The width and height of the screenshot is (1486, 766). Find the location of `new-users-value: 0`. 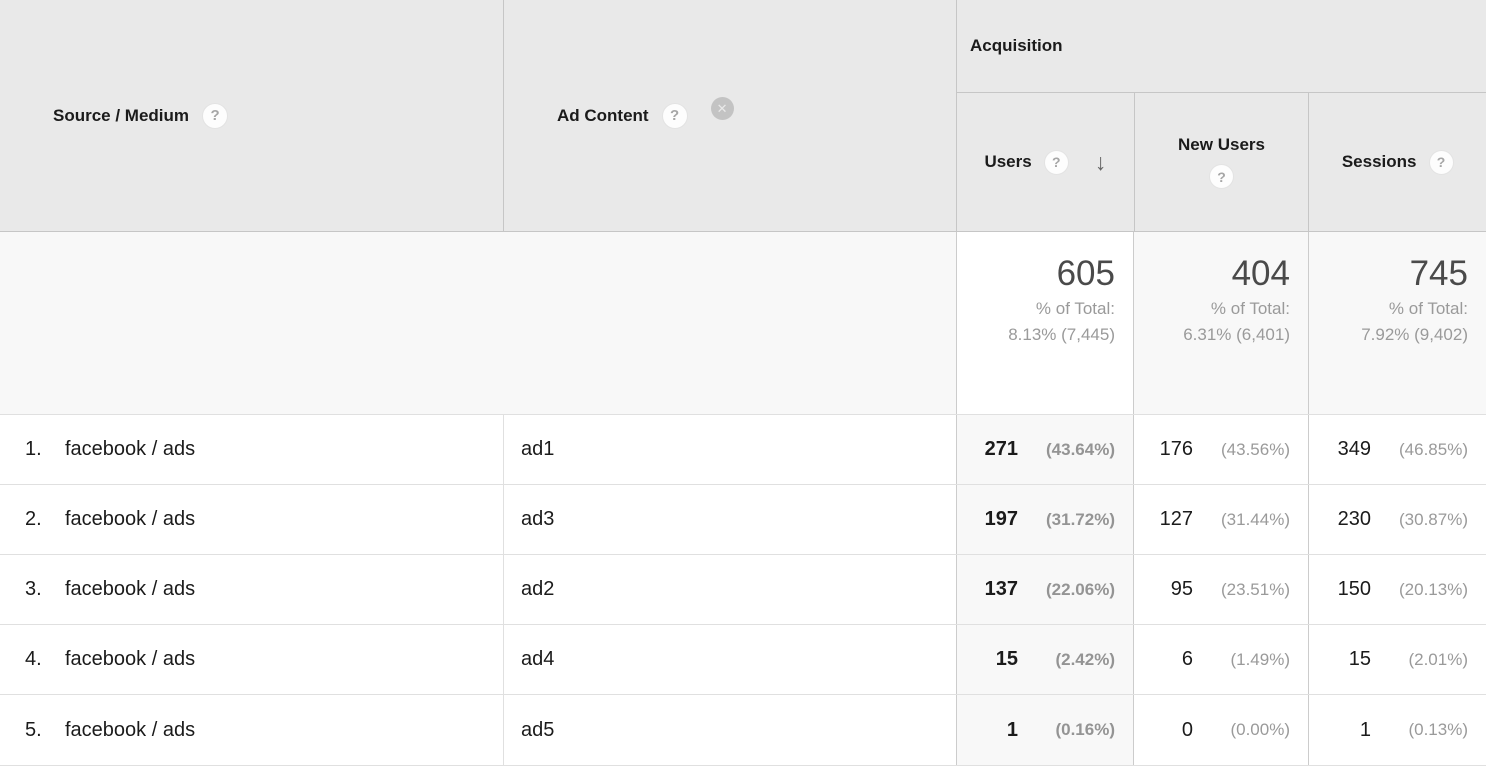

new-users-value: 0 is located at coordinates (1187, 729).